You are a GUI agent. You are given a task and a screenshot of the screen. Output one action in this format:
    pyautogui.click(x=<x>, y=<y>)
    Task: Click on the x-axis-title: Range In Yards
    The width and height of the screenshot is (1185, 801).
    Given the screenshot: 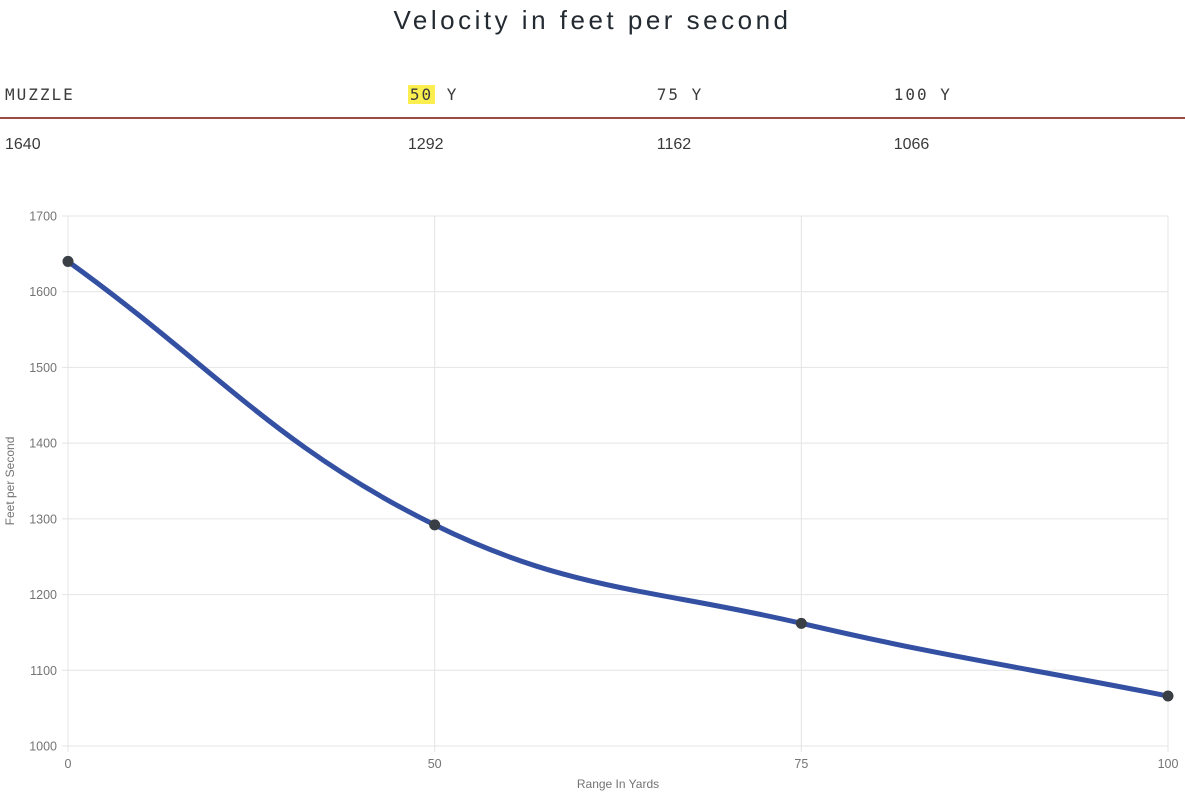 What is the action you would take?
    pyautogui.click(x=618, y=784)
    